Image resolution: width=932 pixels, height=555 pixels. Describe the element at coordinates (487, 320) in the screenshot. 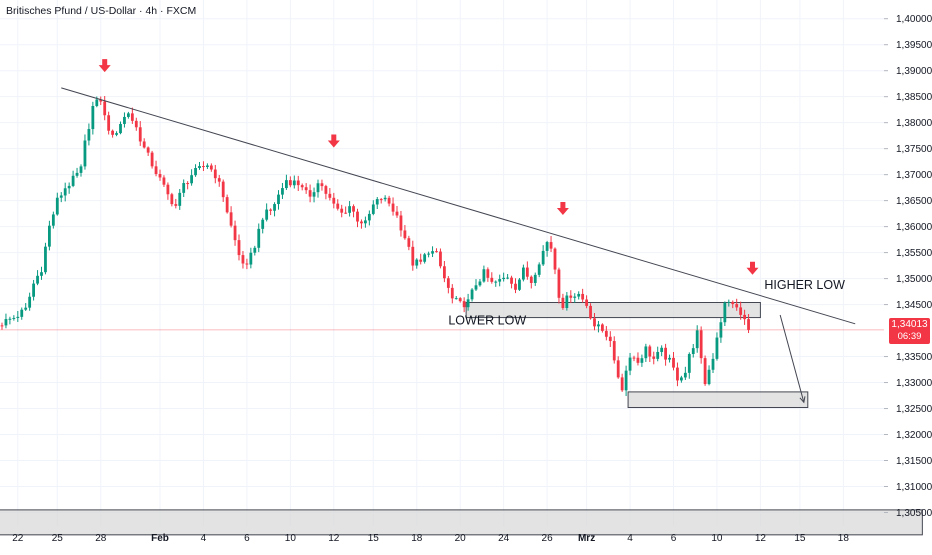

I see `annotation-label: LOWER LOW` at that location.